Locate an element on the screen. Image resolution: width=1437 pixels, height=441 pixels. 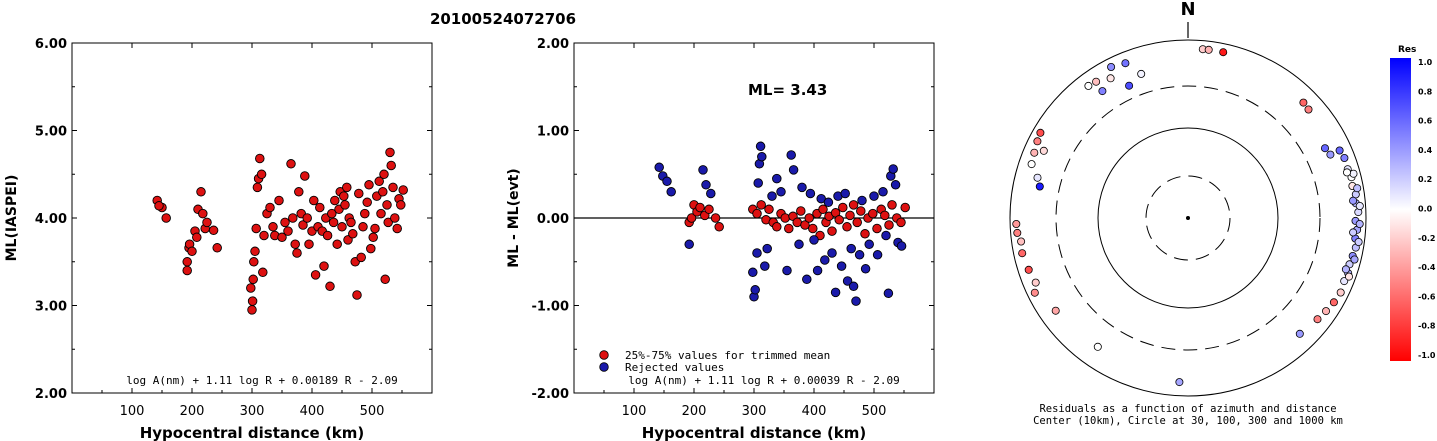
y-tick-label: 3.00 is located at coordinates (51, 307).